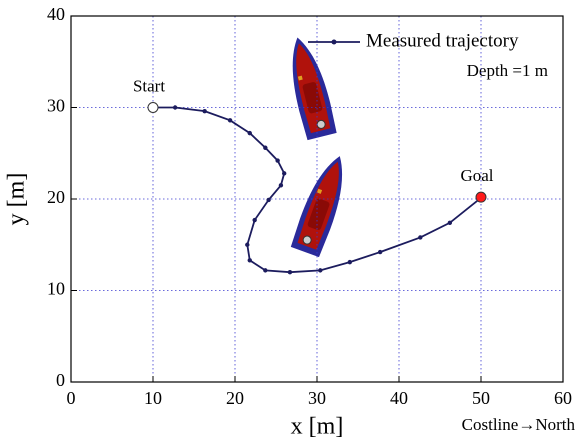  I want to click on x-tick-label: 10, so click(153, 398).